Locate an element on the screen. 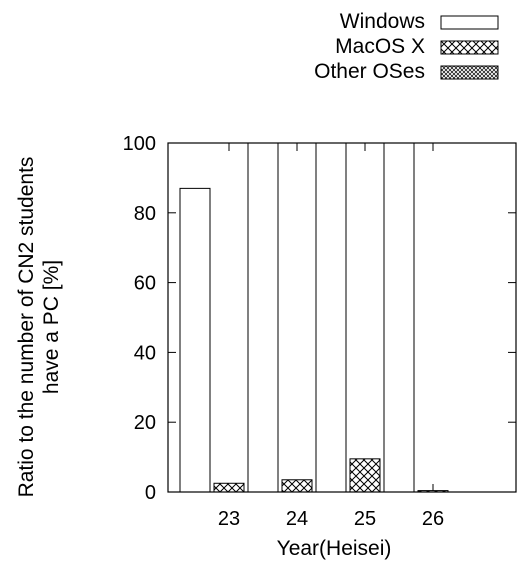 The width and height of the screenshot is (530, 572). x-tick-label: 26 is located at coordinates (433, 519).